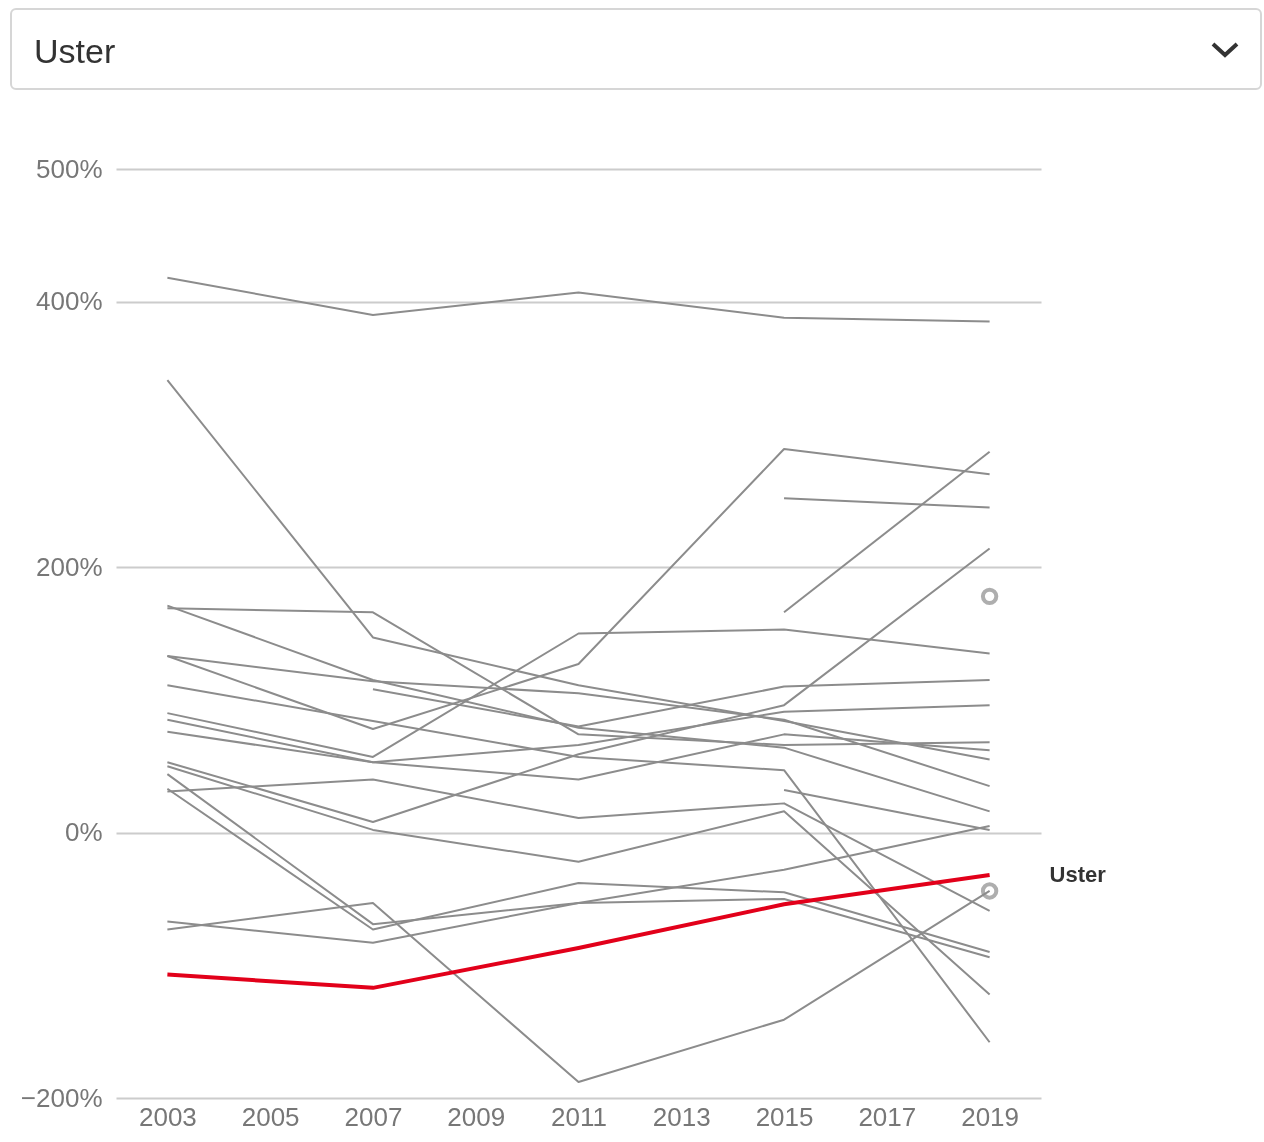  What do you see at coordinates (579, 1116) in the screenshot?
I see `x-tick-label: 2011` at bounding box center [579, 1116].